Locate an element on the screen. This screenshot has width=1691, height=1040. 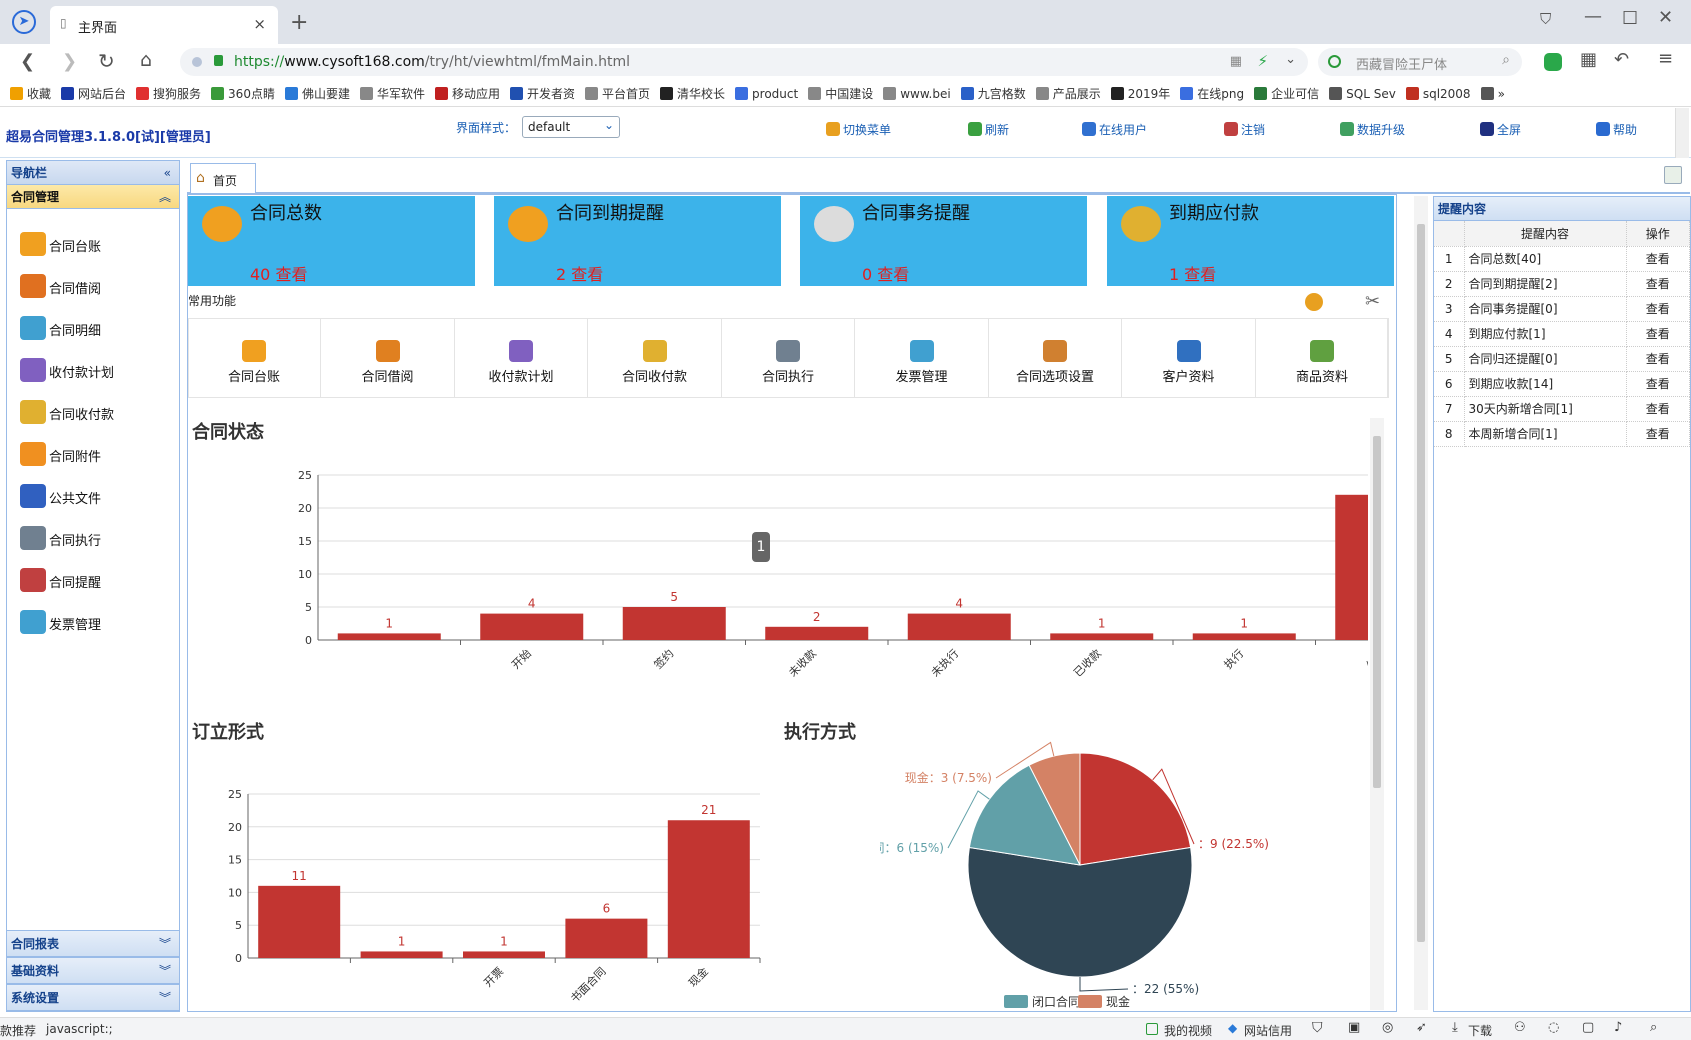
summary-card-value: 1 查看 is located at coordinates (1193, 274).